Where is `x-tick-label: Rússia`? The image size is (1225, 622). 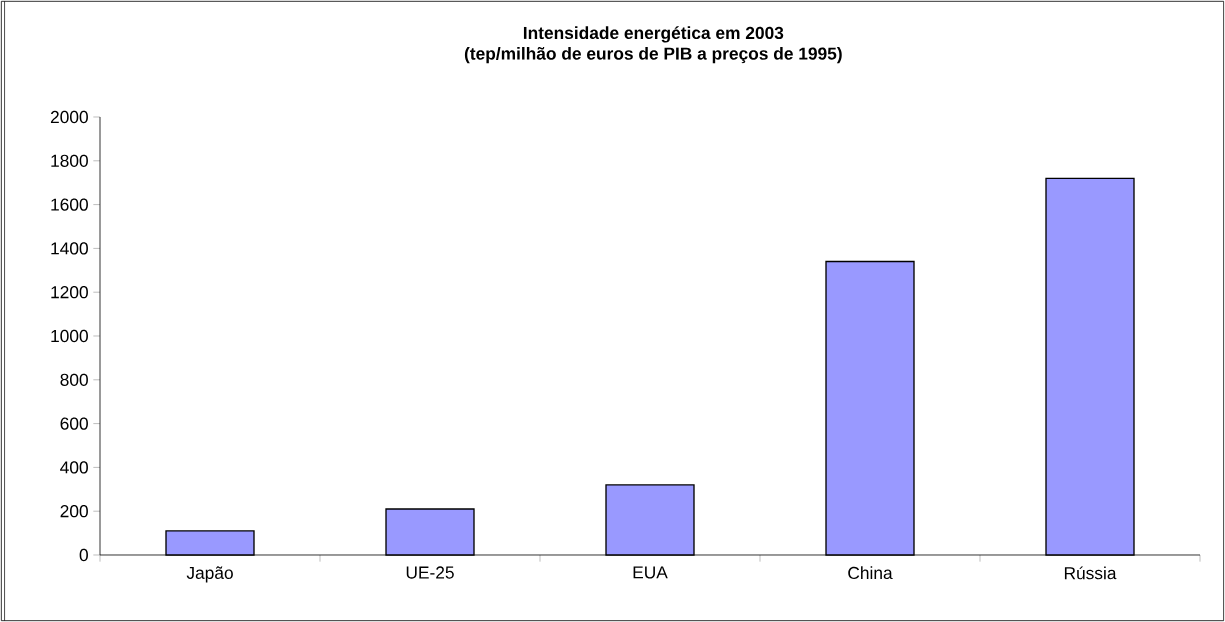
x-tick-label: Rússia is located at coordinates (1090, 573).